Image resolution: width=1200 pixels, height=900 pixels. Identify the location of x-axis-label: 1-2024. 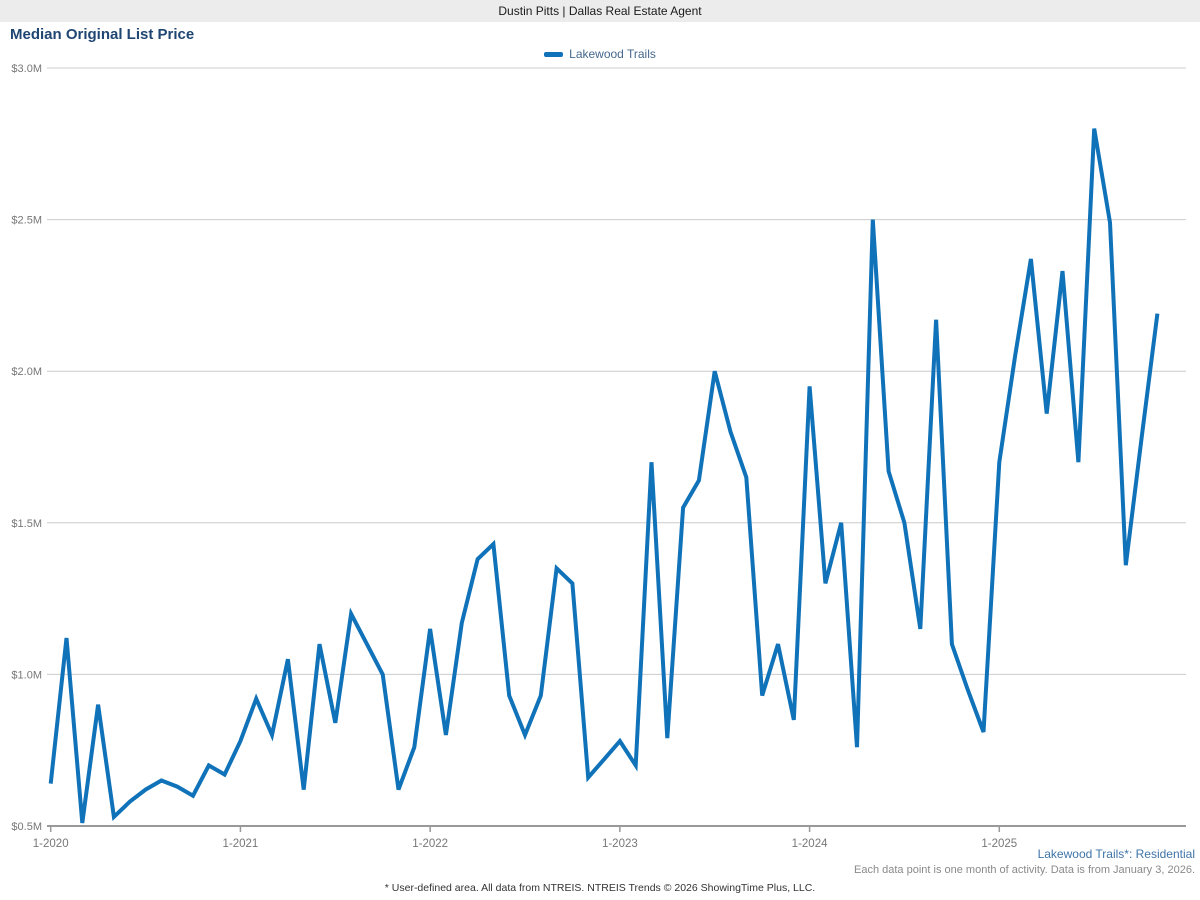
(810, 844).